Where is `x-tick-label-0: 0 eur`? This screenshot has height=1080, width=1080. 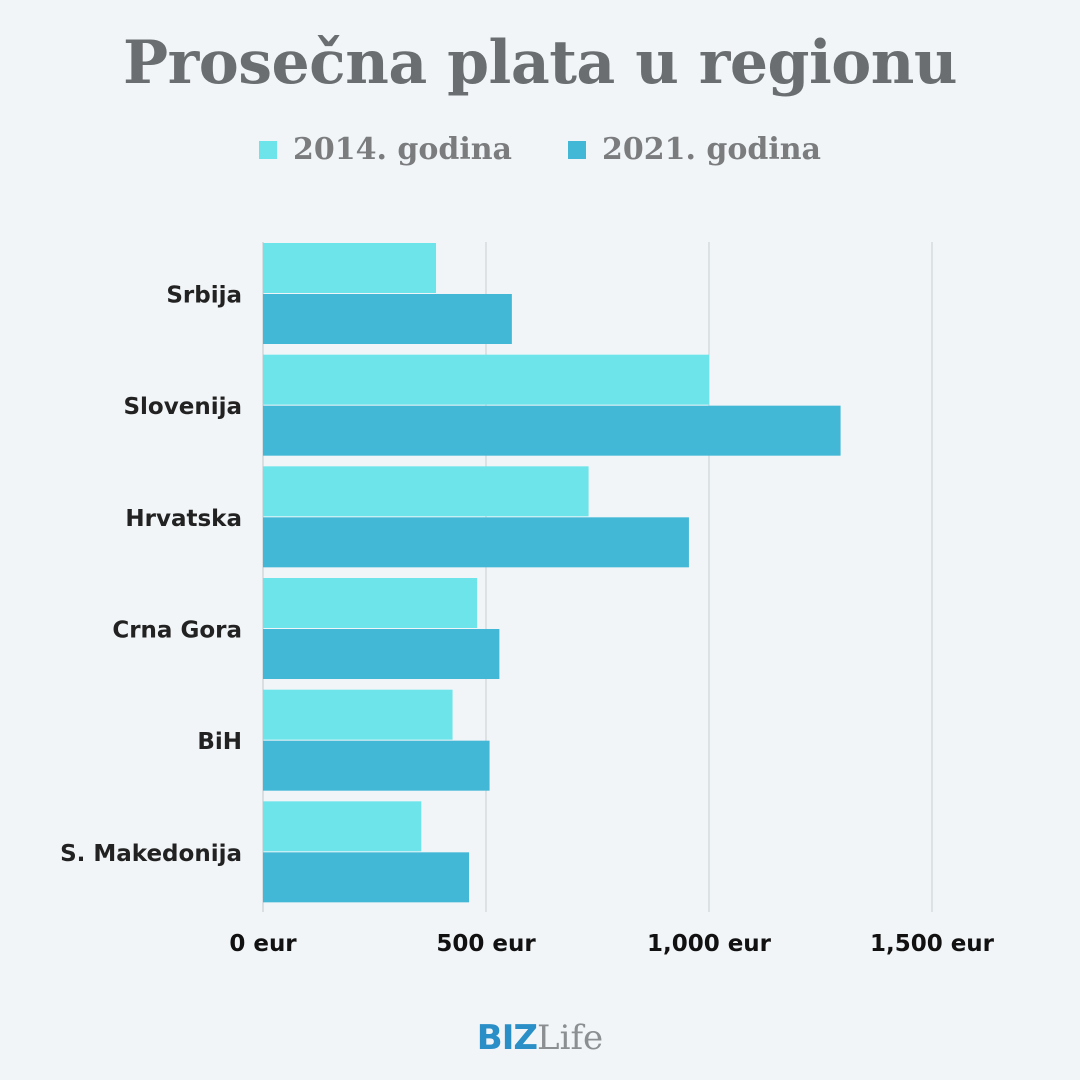
x-tick-label-0: 0 eur is located at coordinates (263, 944).